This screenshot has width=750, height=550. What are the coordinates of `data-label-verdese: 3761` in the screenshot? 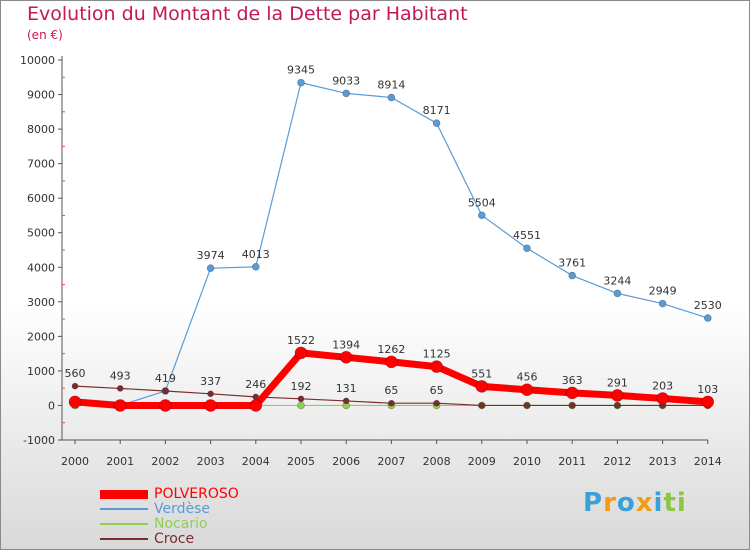 It's located at (572, 263).